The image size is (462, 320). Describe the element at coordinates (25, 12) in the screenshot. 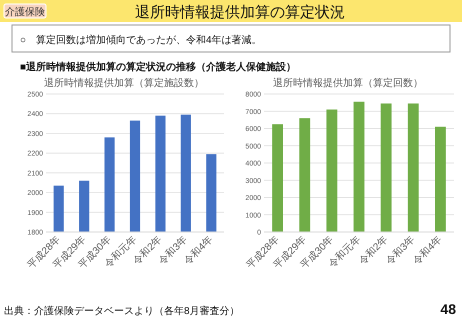

I see `text: 介護保険` at that location.